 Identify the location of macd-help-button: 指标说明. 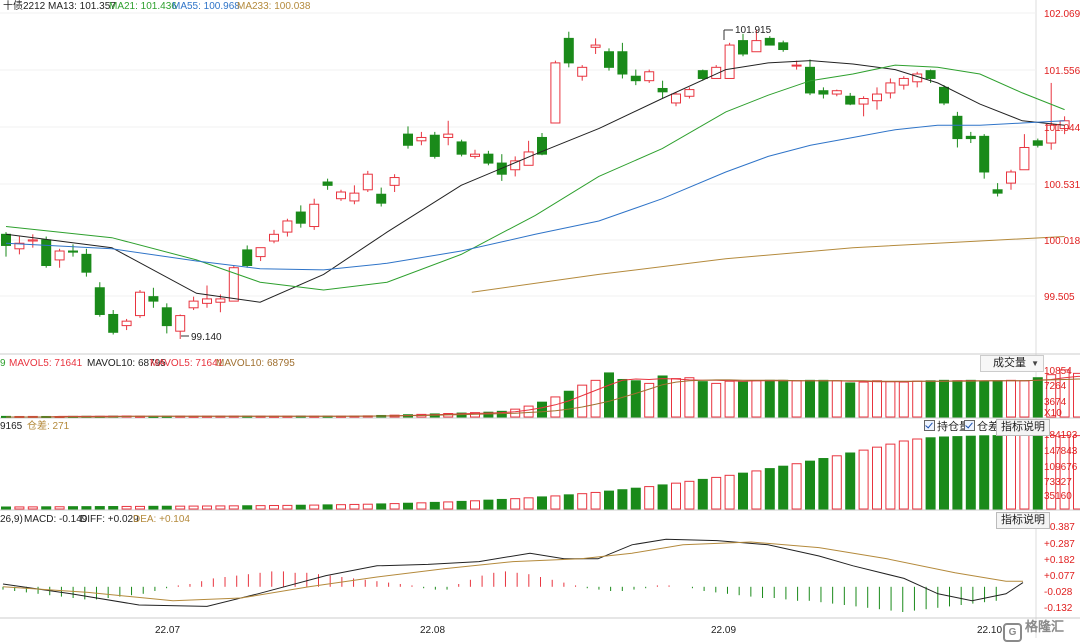
(1023, 520).